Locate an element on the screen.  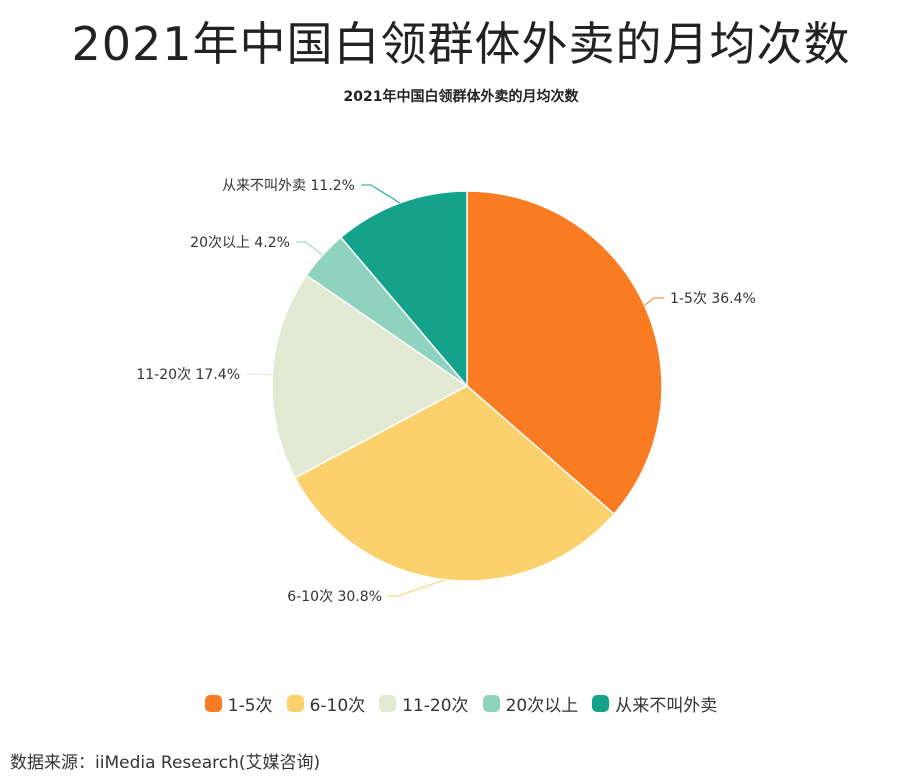
legend-label: 1-5次 is located at coordinates (250, 706).